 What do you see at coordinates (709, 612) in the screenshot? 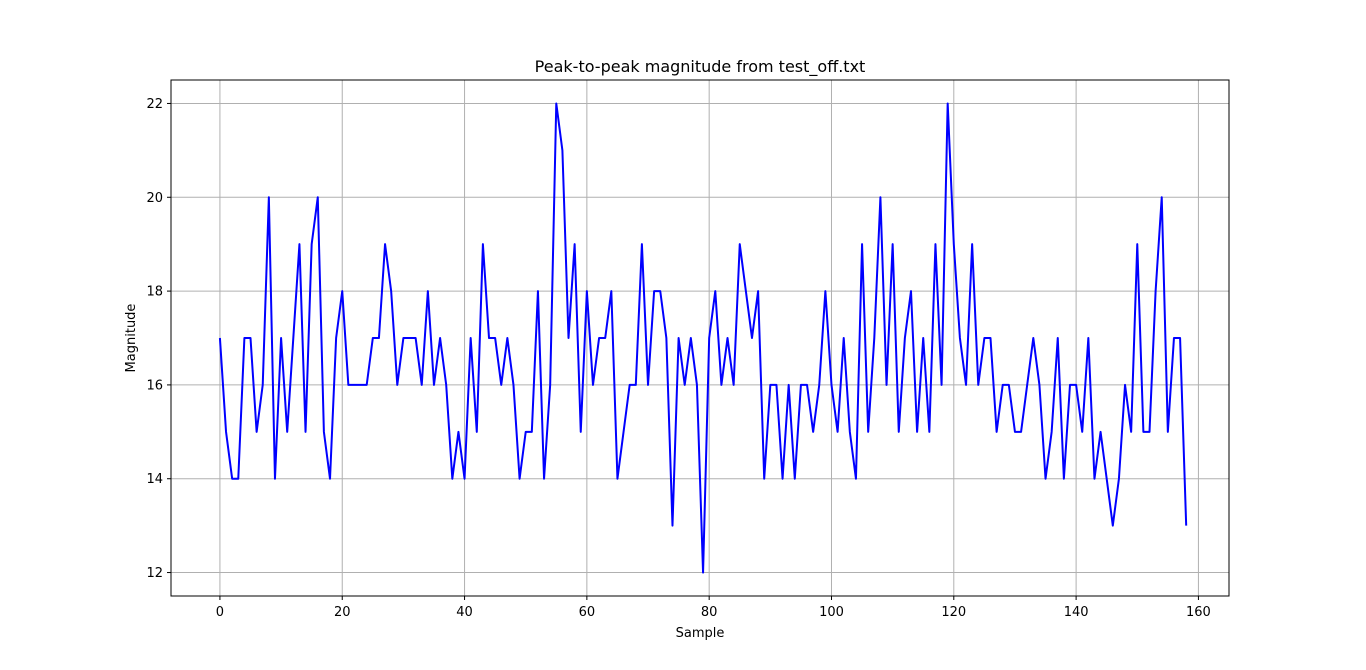
I see `x-tick-label: 80` at bounding box center [709, 612].